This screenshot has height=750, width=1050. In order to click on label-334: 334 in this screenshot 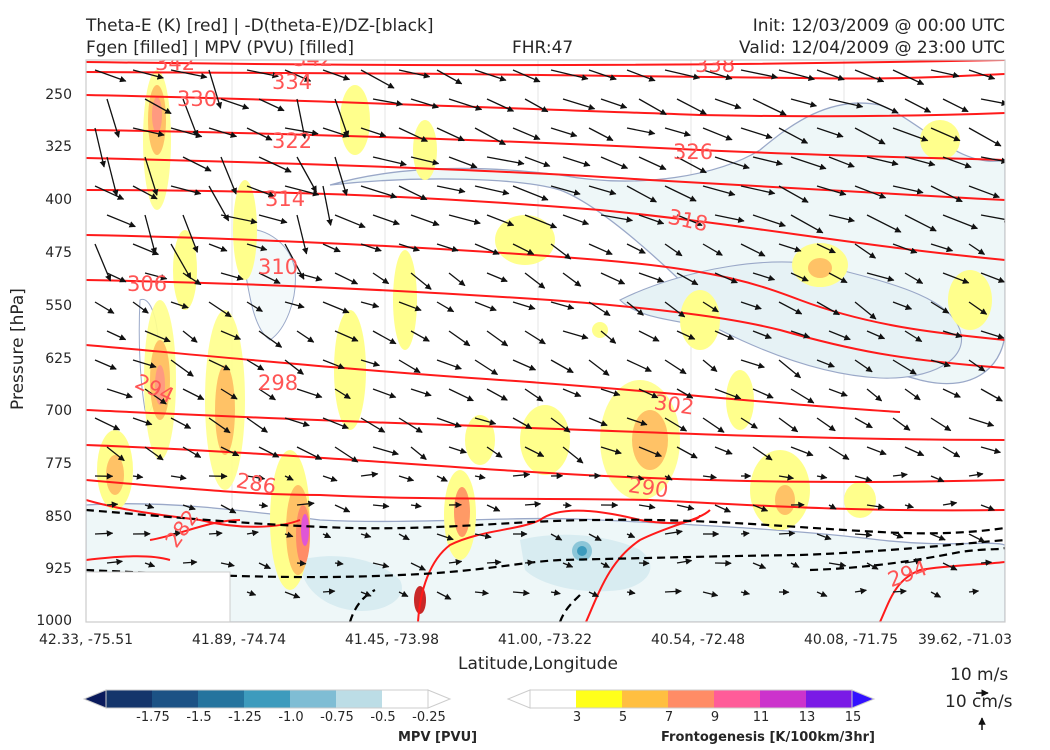, I will do `click(292, 82)`.